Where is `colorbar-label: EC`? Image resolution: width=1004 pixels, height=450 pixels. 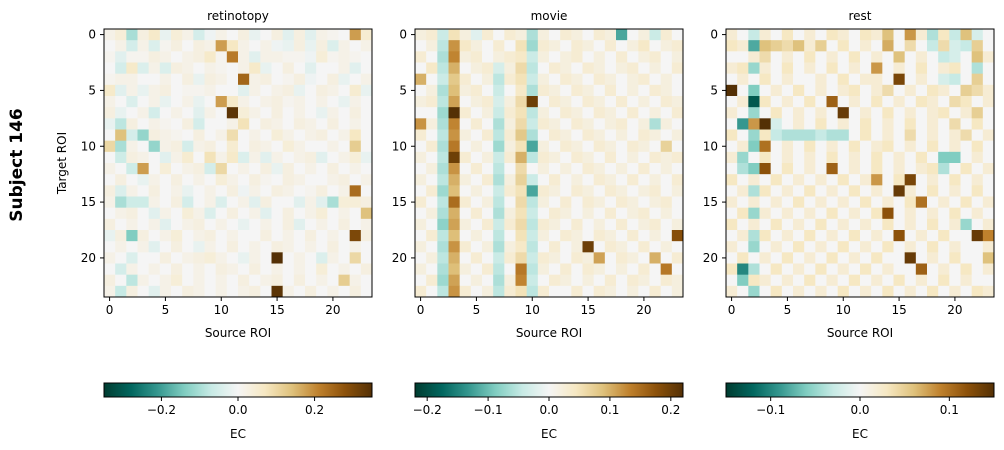
colorbar-label: EC is located at coordinates (238, 434).